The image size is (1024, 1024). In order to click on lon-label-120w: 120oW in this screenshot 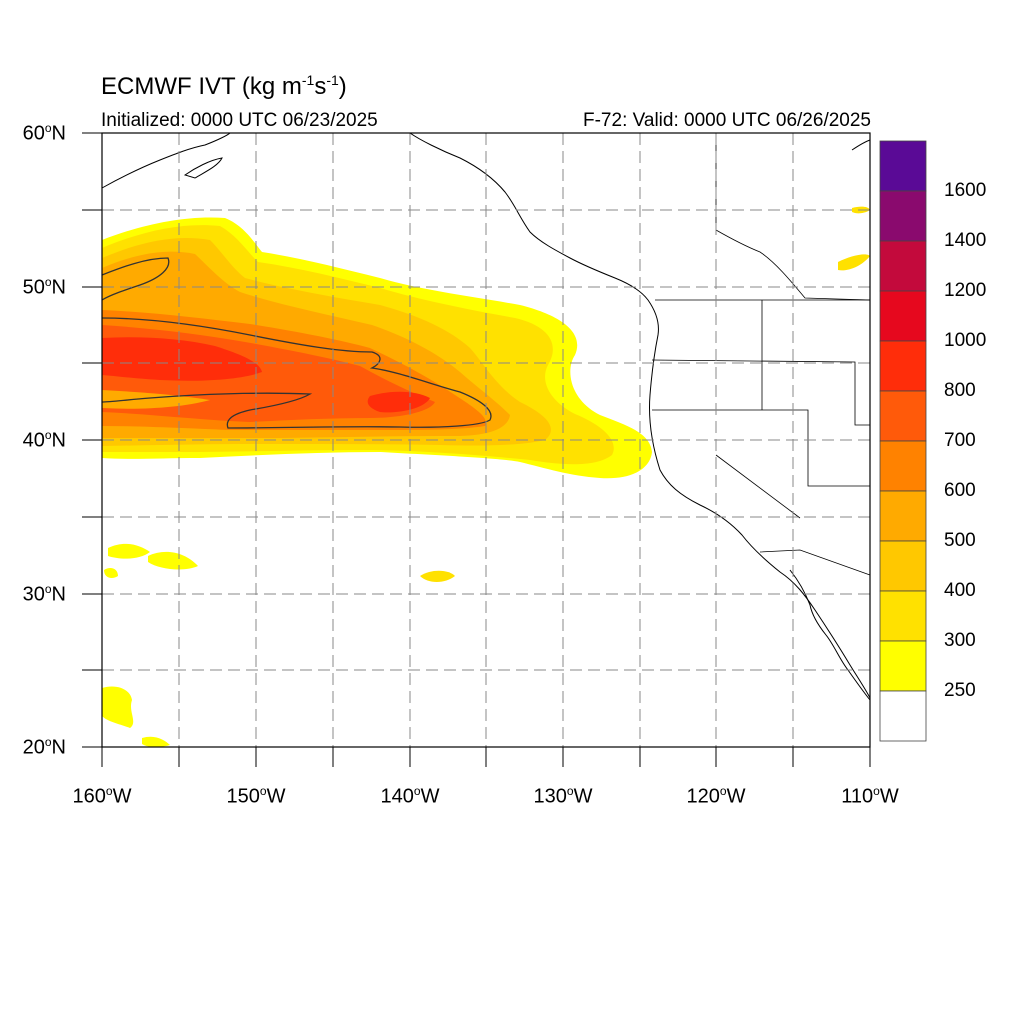, I will do `click(716, 796)`.